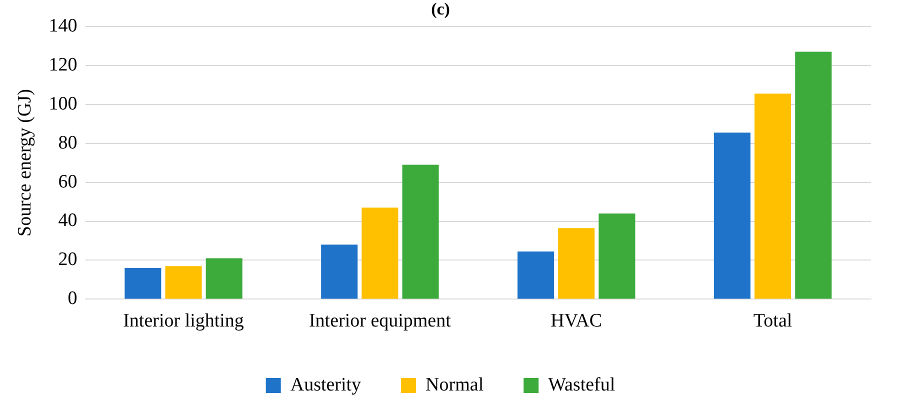 Image resolution: width=901 pixels, height=405 pixels. What do you see at coordinates (73, 299) in the screenshot?
I see `y-tick-label: 0` at bounding box center [73, 299].